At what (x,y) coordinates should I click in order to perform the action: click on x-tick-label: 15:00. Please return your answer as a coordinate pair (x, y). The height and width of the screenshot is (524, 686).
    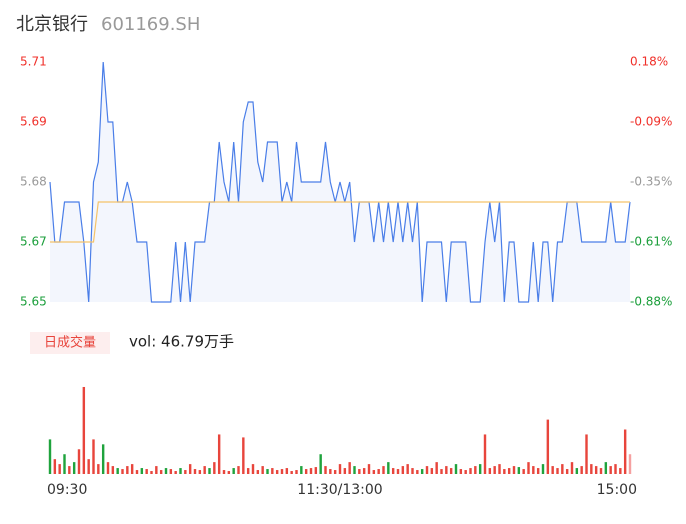
    Looking at the image, I should click on (617, 490).